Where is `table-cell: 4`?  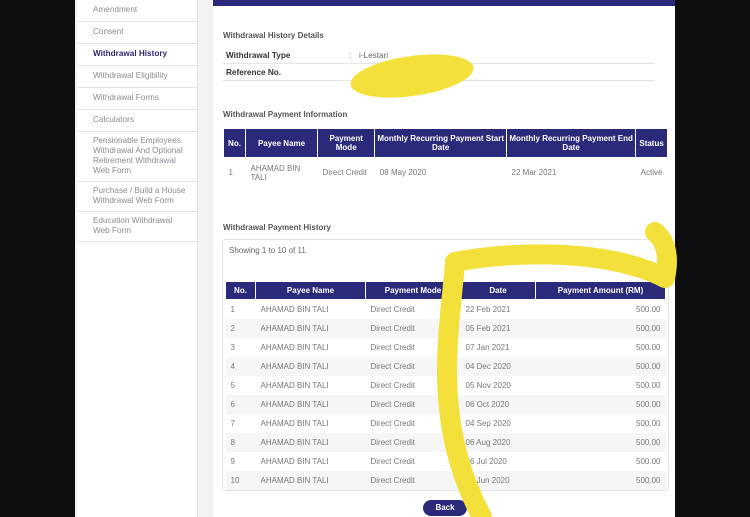
table-cell: 4 is located at coordinates (240, 366).